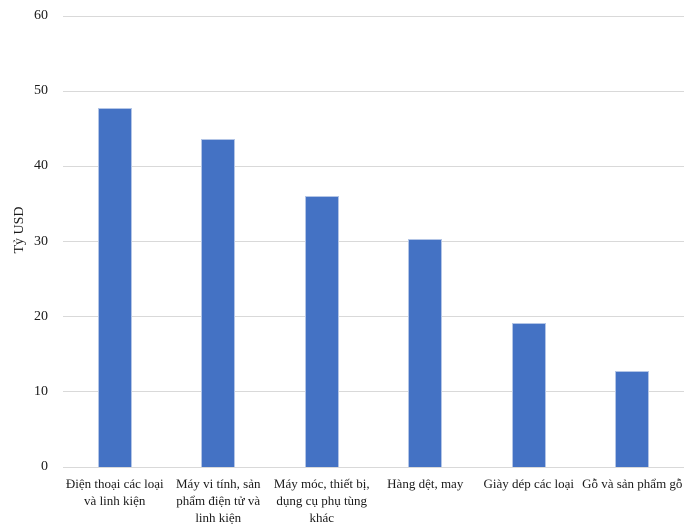 The width and height of the screenshot is (700, 532). I want to click on x-category-label: Hàng dệt, may, so click(425, 483).